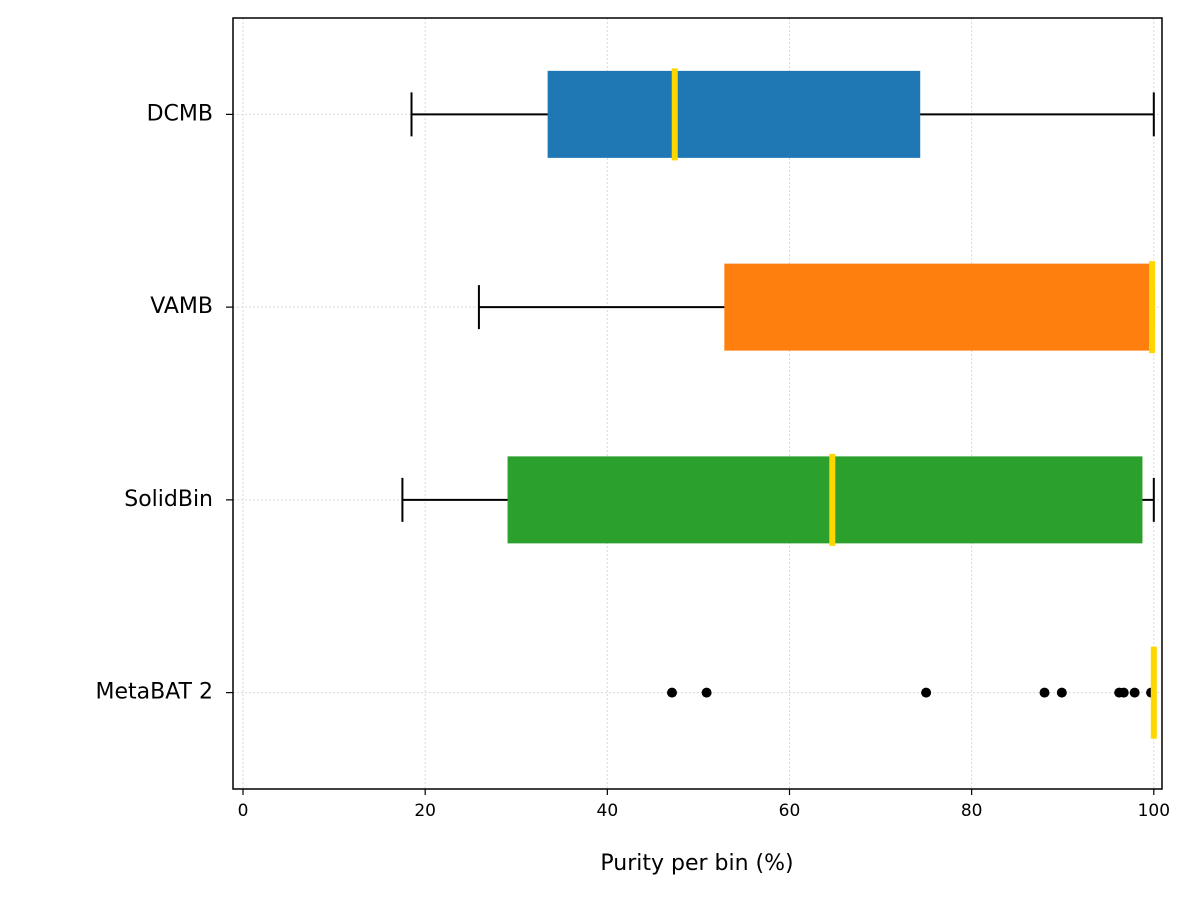 The width and height of the screenshot is (1199, 902). I want to click on y-tick-label: VAMB, so click(181, 306).